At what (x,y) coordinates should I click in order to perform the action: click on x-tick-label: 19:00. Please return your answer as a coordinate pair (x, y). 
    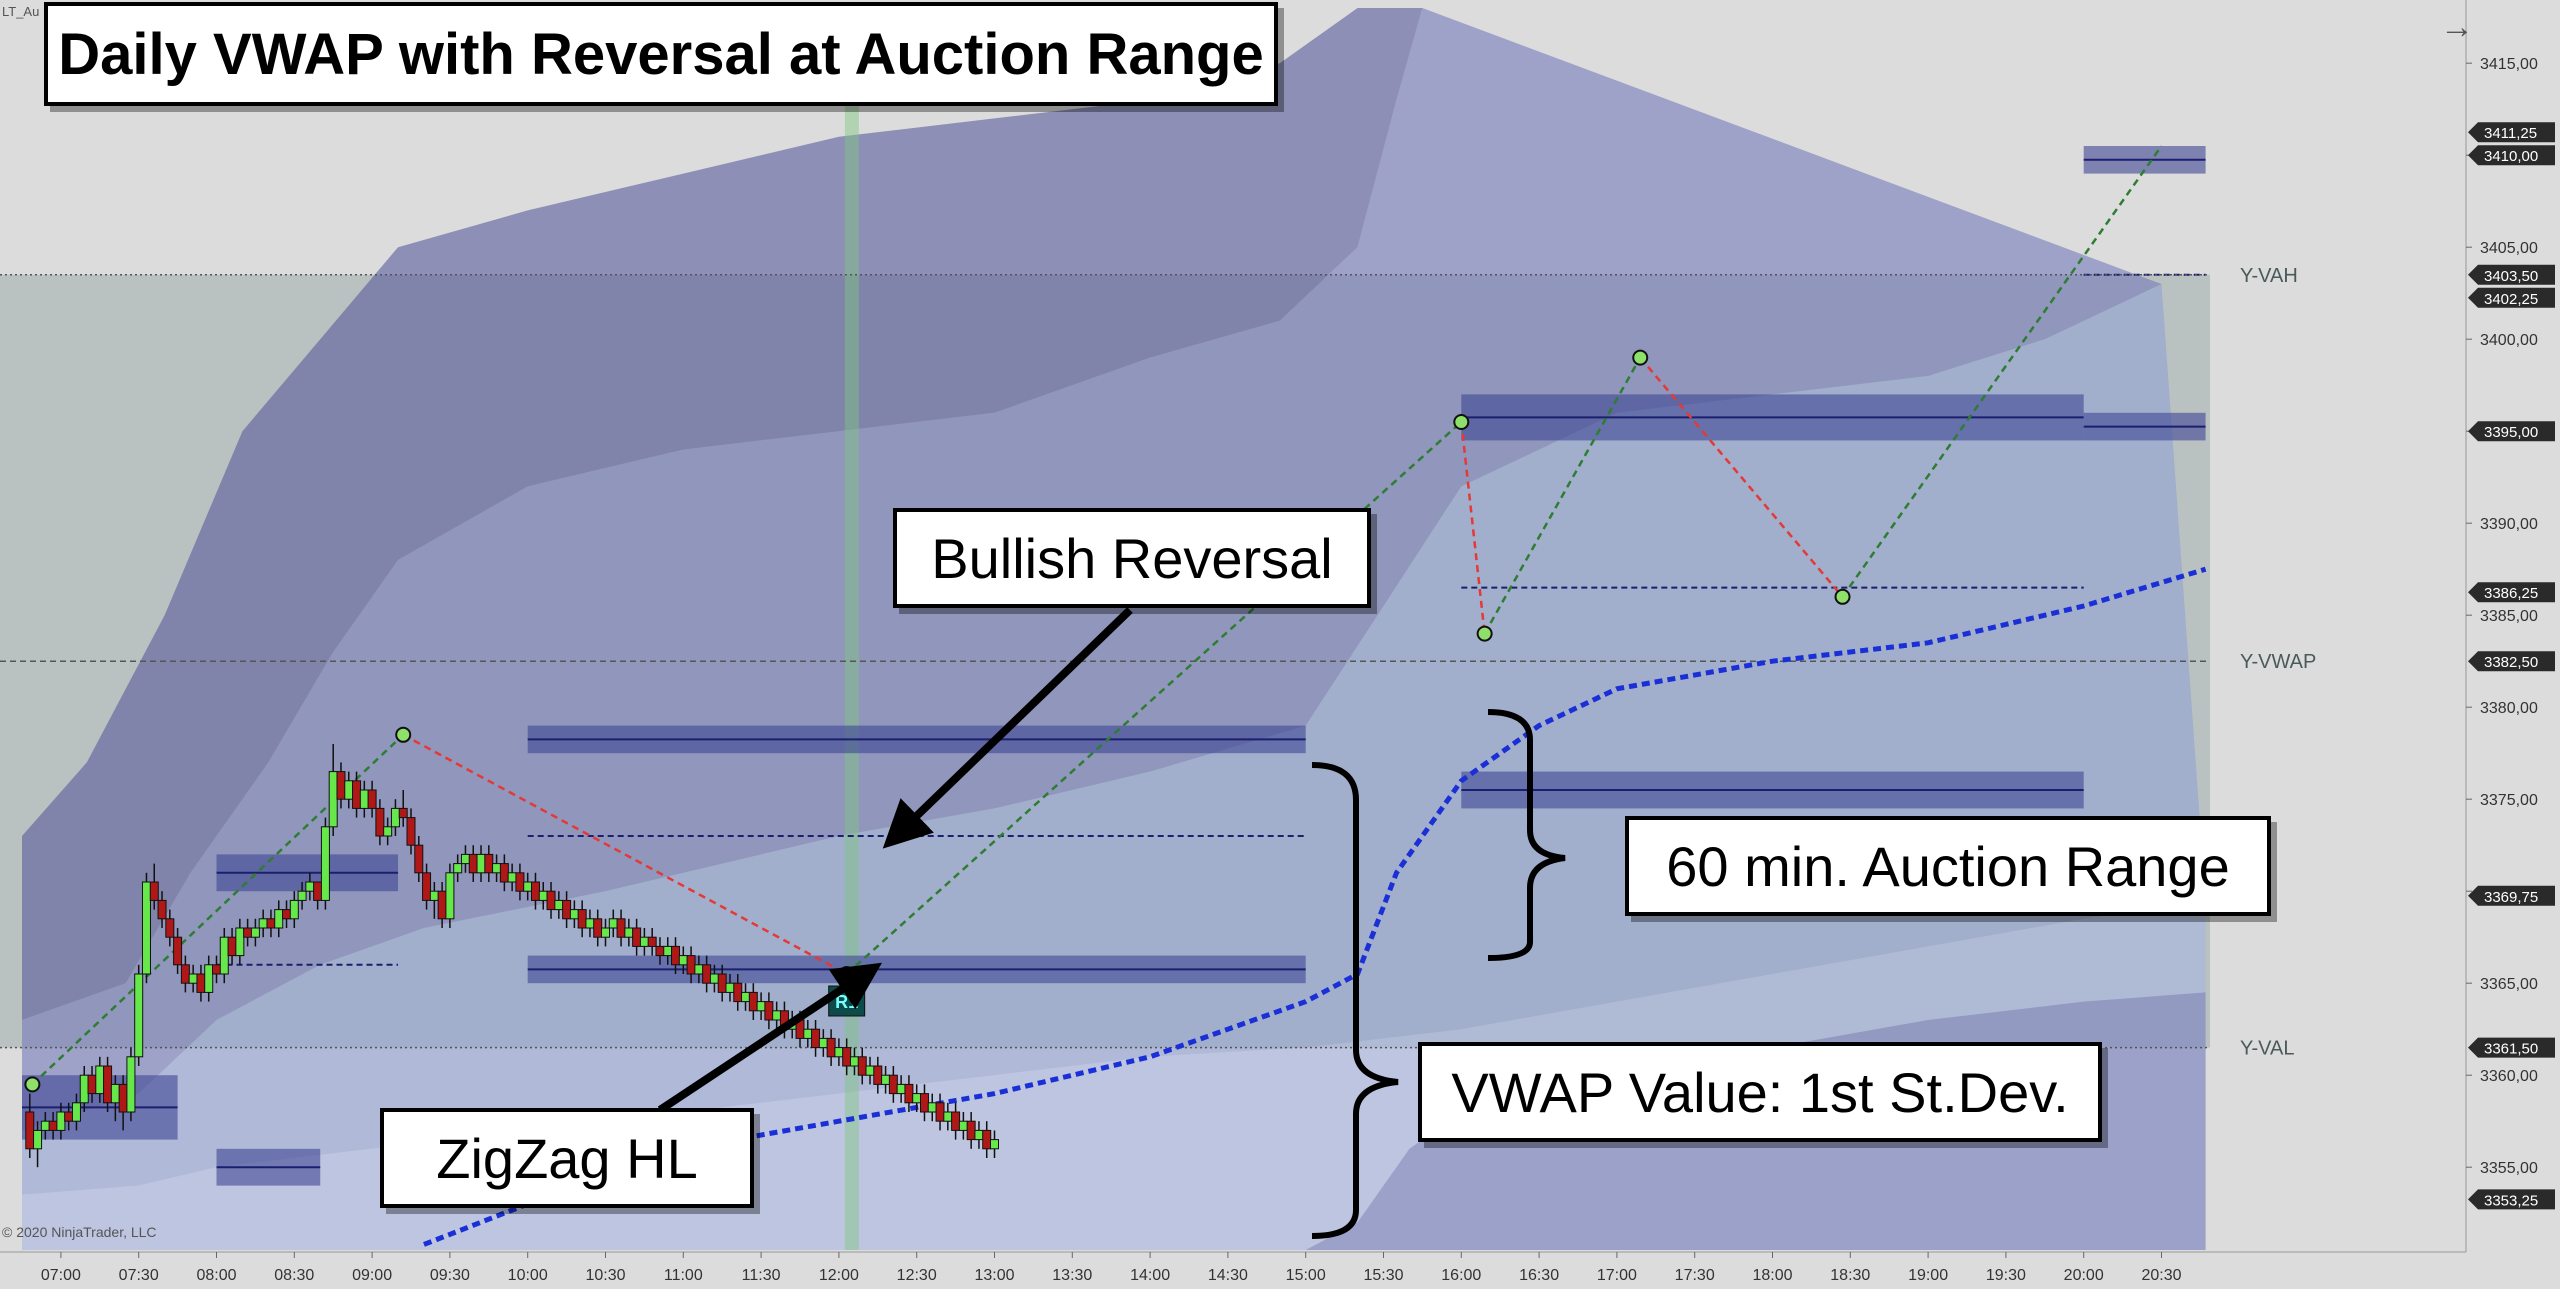
    Looking at the image, I should click on (1928, 1275).